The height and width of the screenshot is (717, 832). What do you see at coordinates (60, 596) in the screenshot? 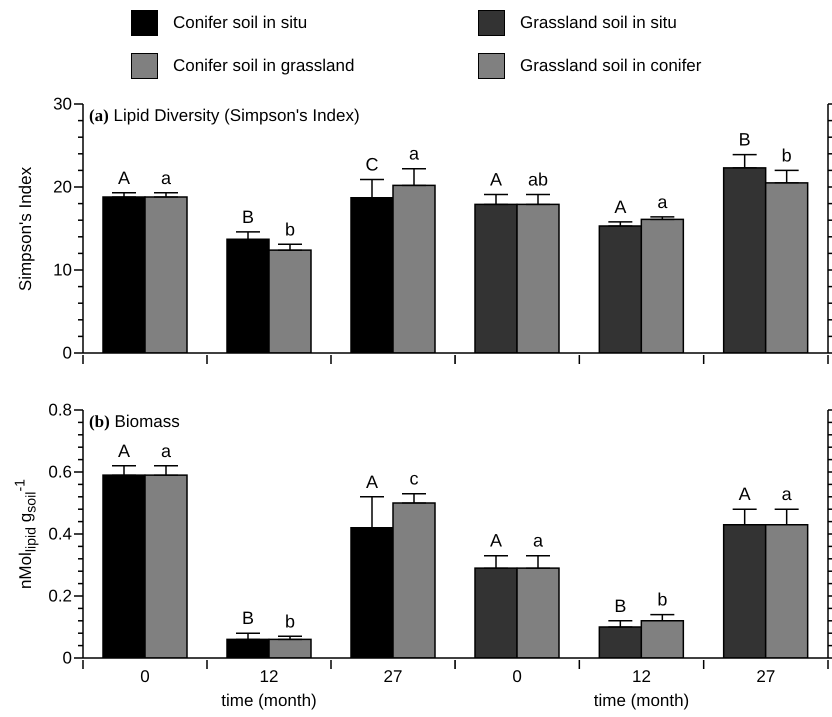
I see `y-tick-label: 0.2` at bounding box center [60, 596].